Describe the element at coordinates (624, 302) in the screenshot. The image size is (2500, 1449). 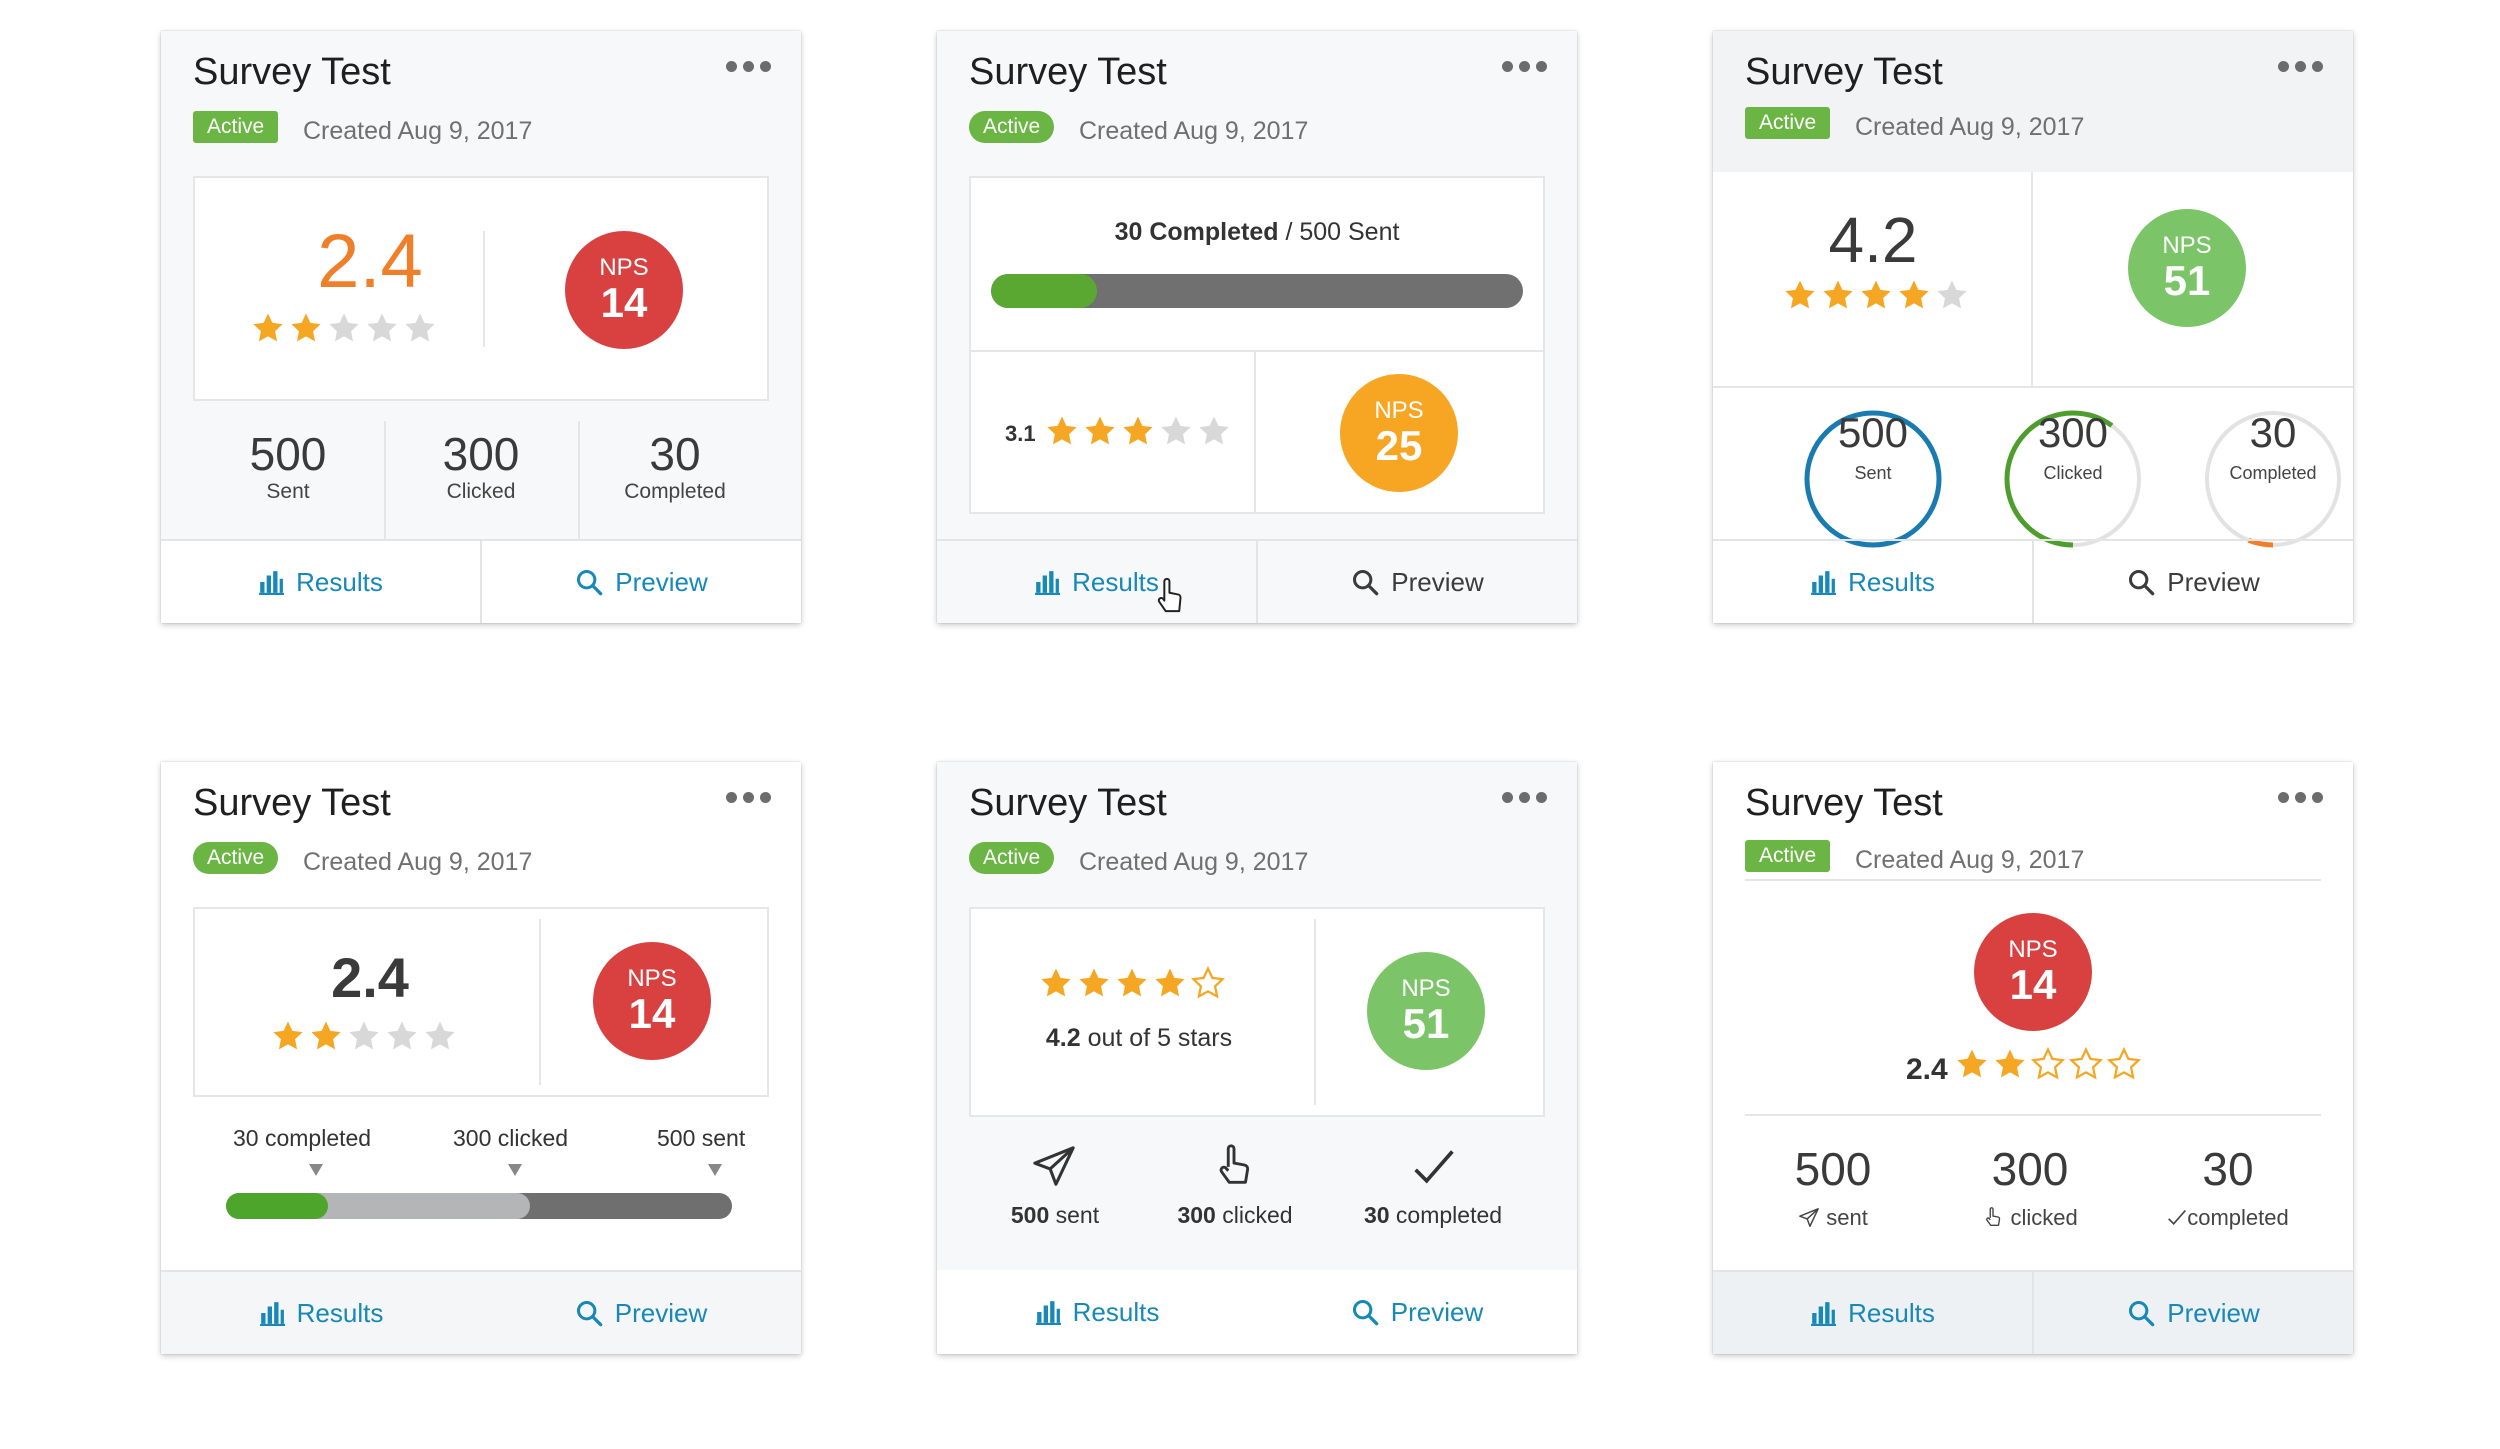
I see `nps-value: 14` at that location.